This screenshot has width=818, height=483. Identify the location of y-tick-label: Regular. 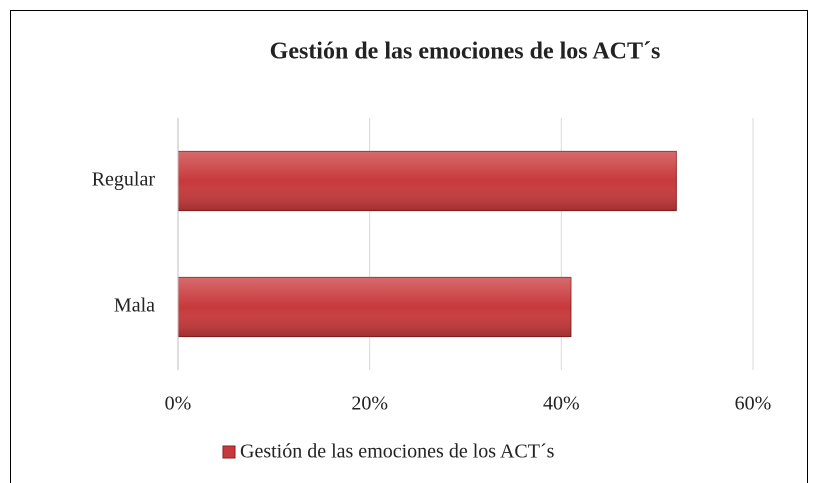
(124, 180).